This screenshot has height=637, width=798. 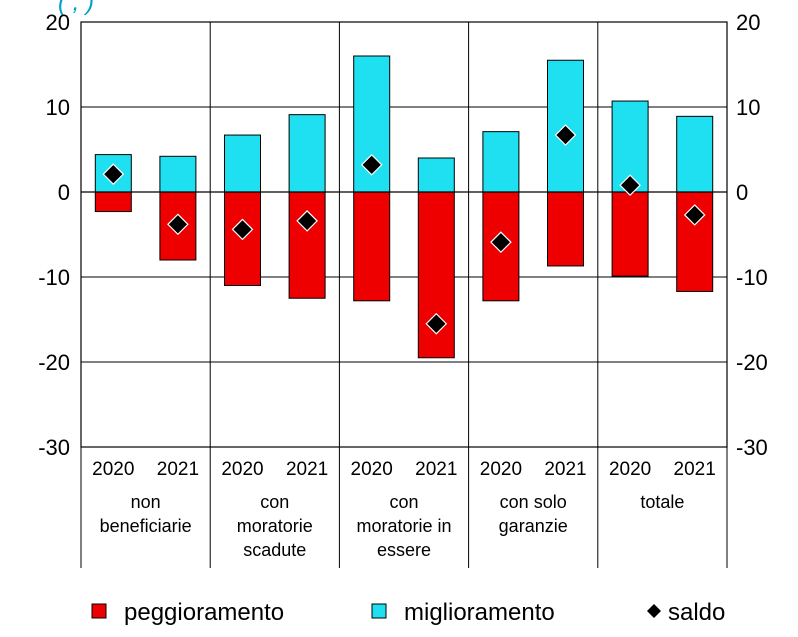 I want to click on y-tick-label-left: 10, so click(x=58, y=107).